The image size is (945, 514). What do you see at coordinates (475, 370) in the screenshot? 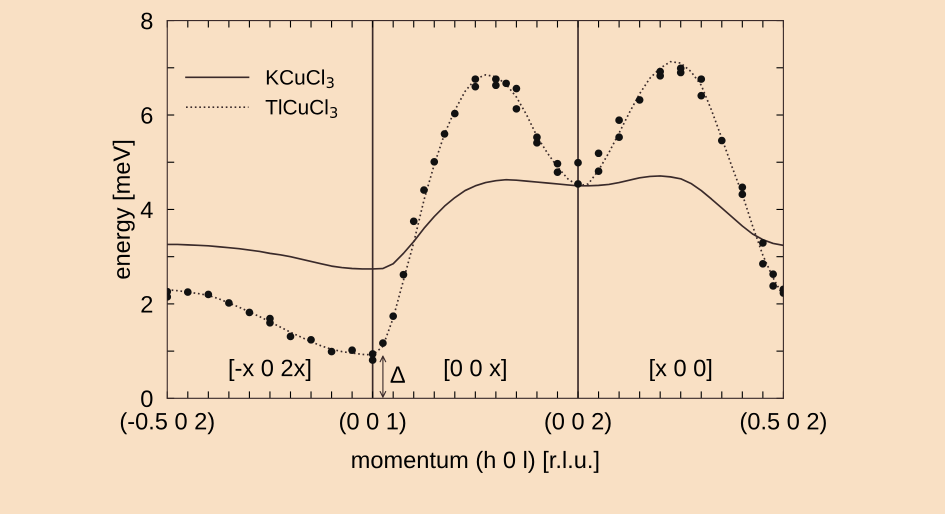
I see `annotation: [0 0 x]` at bounding box center [475, 370].